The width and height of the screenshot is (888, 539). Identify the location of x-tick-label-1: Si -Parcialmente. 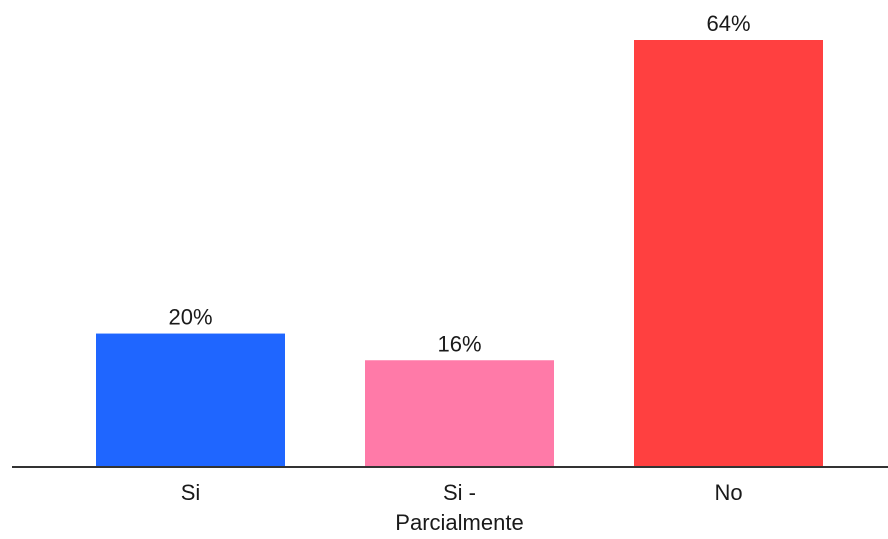
(459, 507).